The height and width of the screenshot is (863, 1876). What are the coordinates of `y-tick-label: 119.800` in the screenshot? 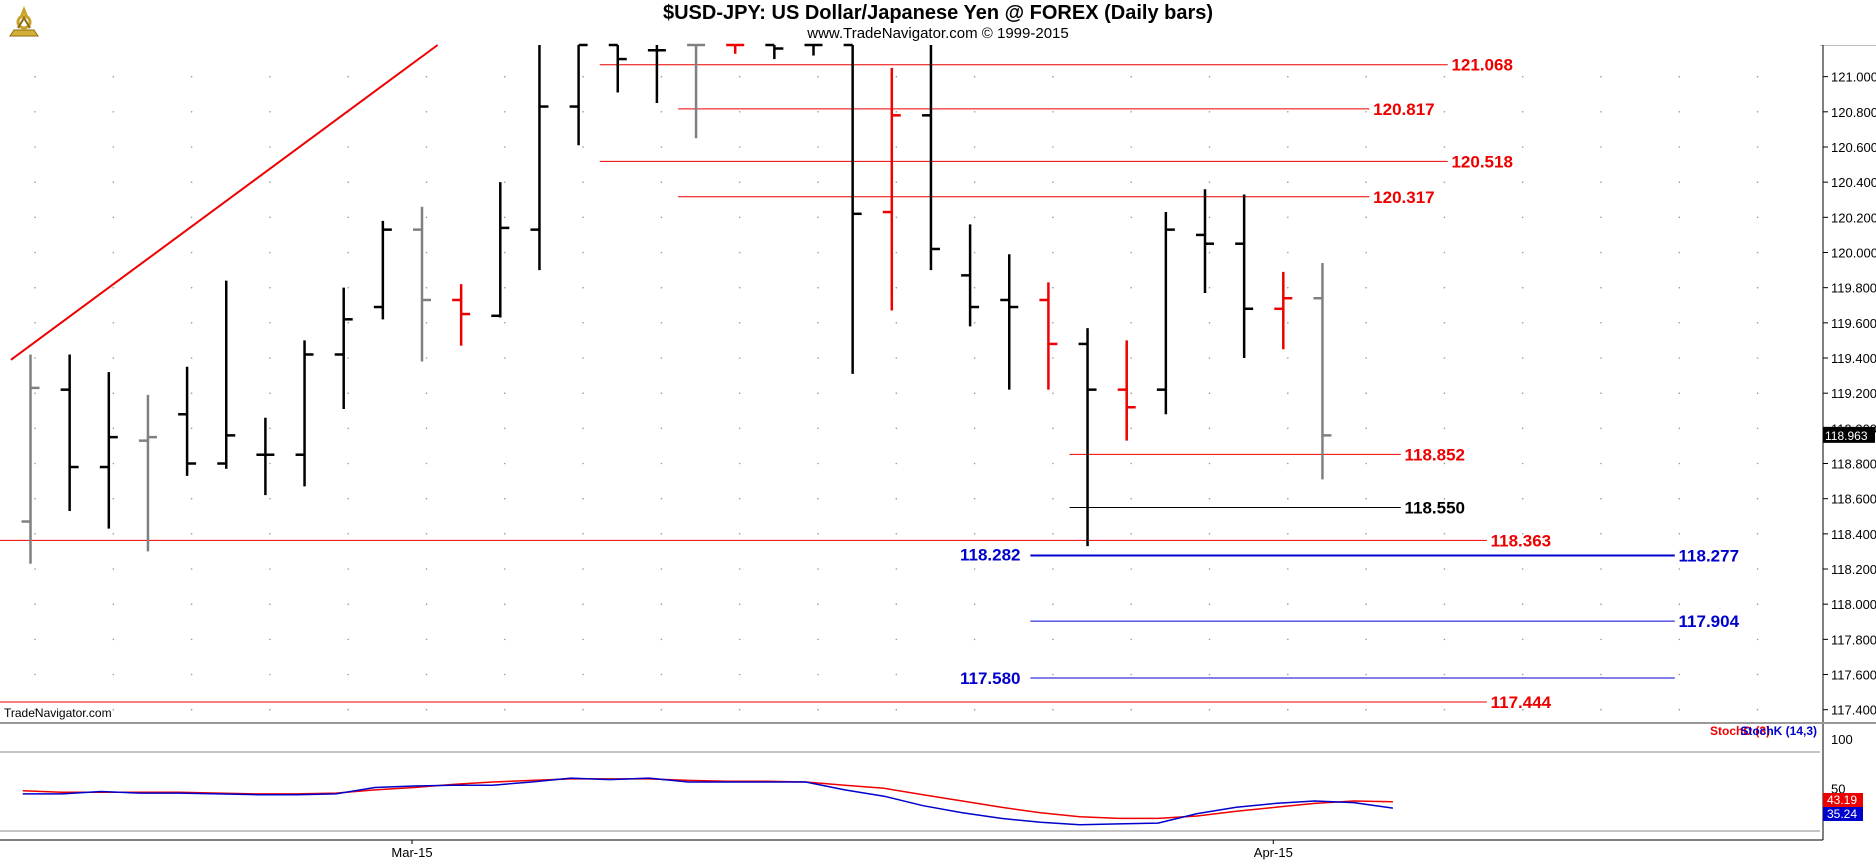 It's located at (1853, 288).